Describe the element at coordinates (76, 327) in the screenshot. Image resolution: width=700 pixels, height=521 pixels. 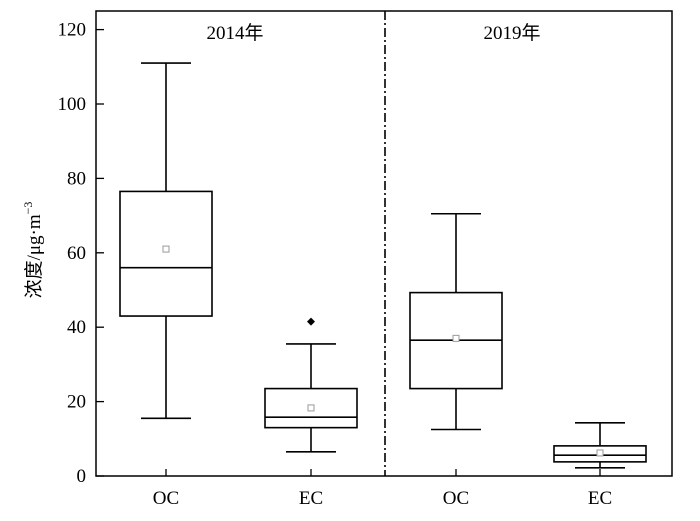
I see `y-tick-label: 40` at that location.